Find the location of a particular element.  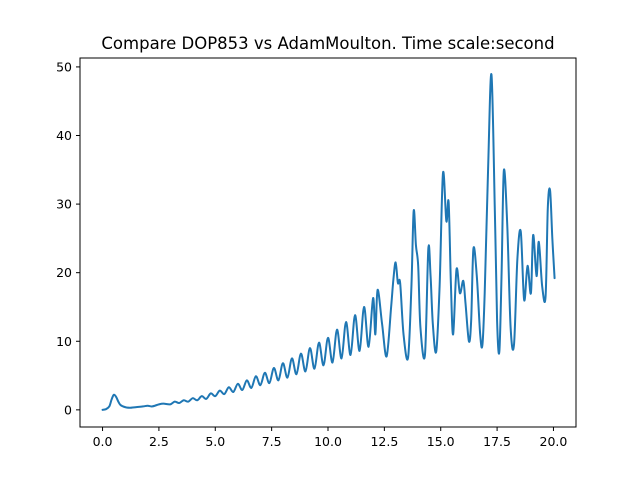

y-tick-label: 50 is located at coordinates (64, 66).